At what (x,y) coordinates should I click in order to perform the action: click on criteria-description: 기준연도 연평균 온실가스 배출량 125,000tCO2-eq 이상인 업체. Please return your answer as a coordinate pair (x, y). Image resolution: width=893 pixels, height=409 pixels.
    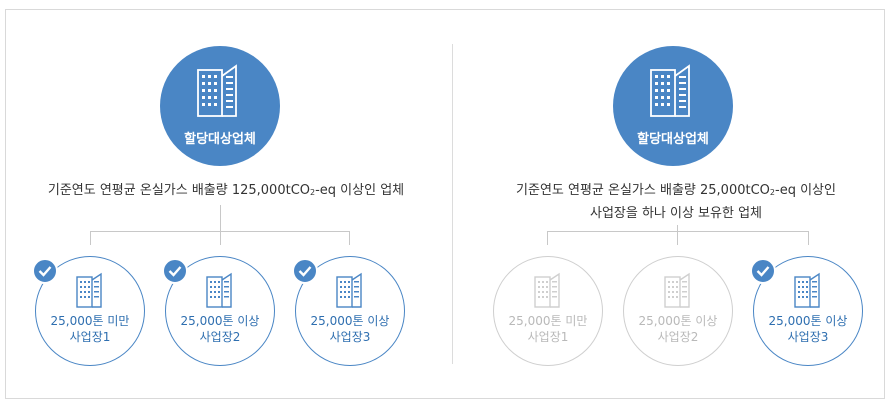
    Looking at the image, I should click on (226, 190).